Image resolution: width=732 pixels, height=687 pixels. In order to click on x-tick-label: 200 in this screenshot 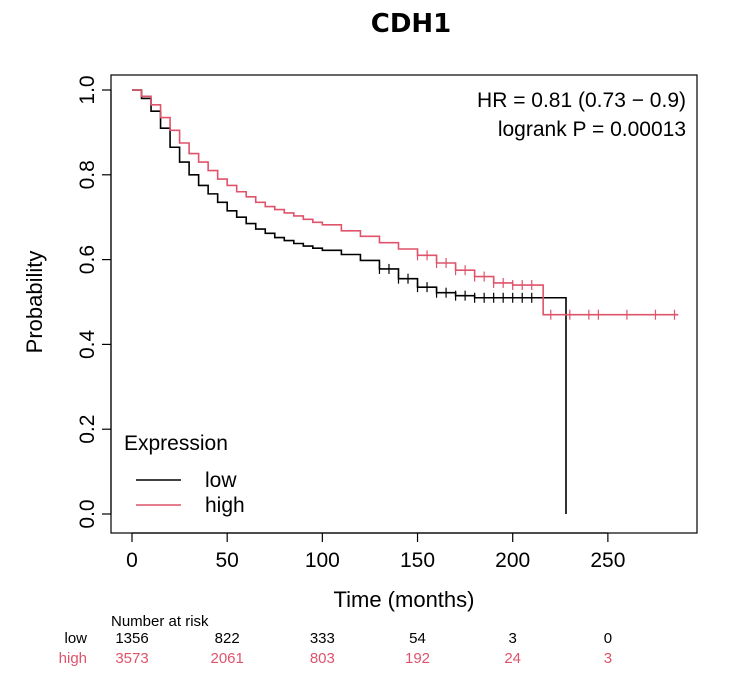, I will do `click(512, 560)`.